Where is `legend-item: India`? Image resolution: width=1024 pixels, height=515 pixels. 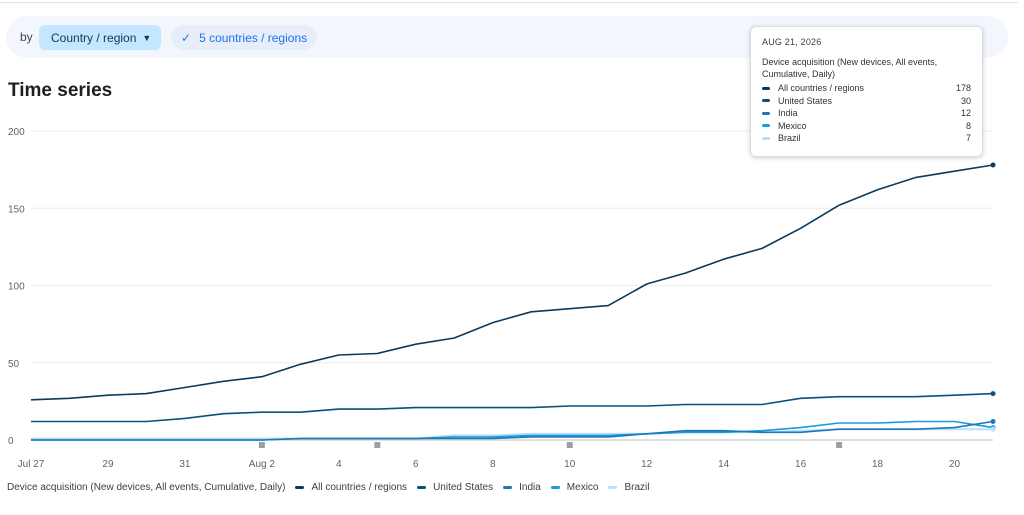 legend-item: India is located at coordinates (522, 487).